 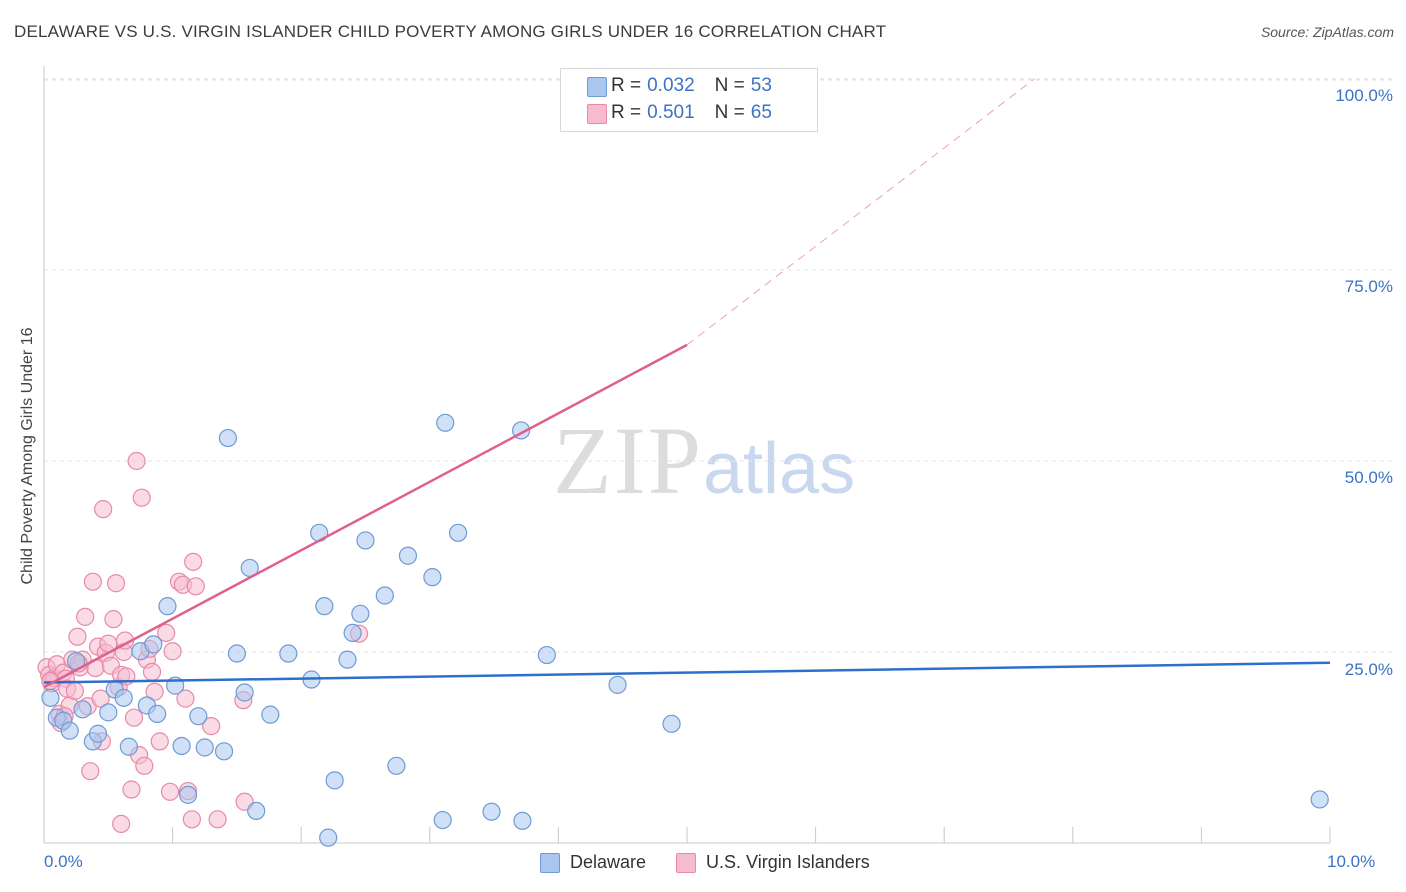 I want to click on trendline-delaware, so click(x=687, y=672).